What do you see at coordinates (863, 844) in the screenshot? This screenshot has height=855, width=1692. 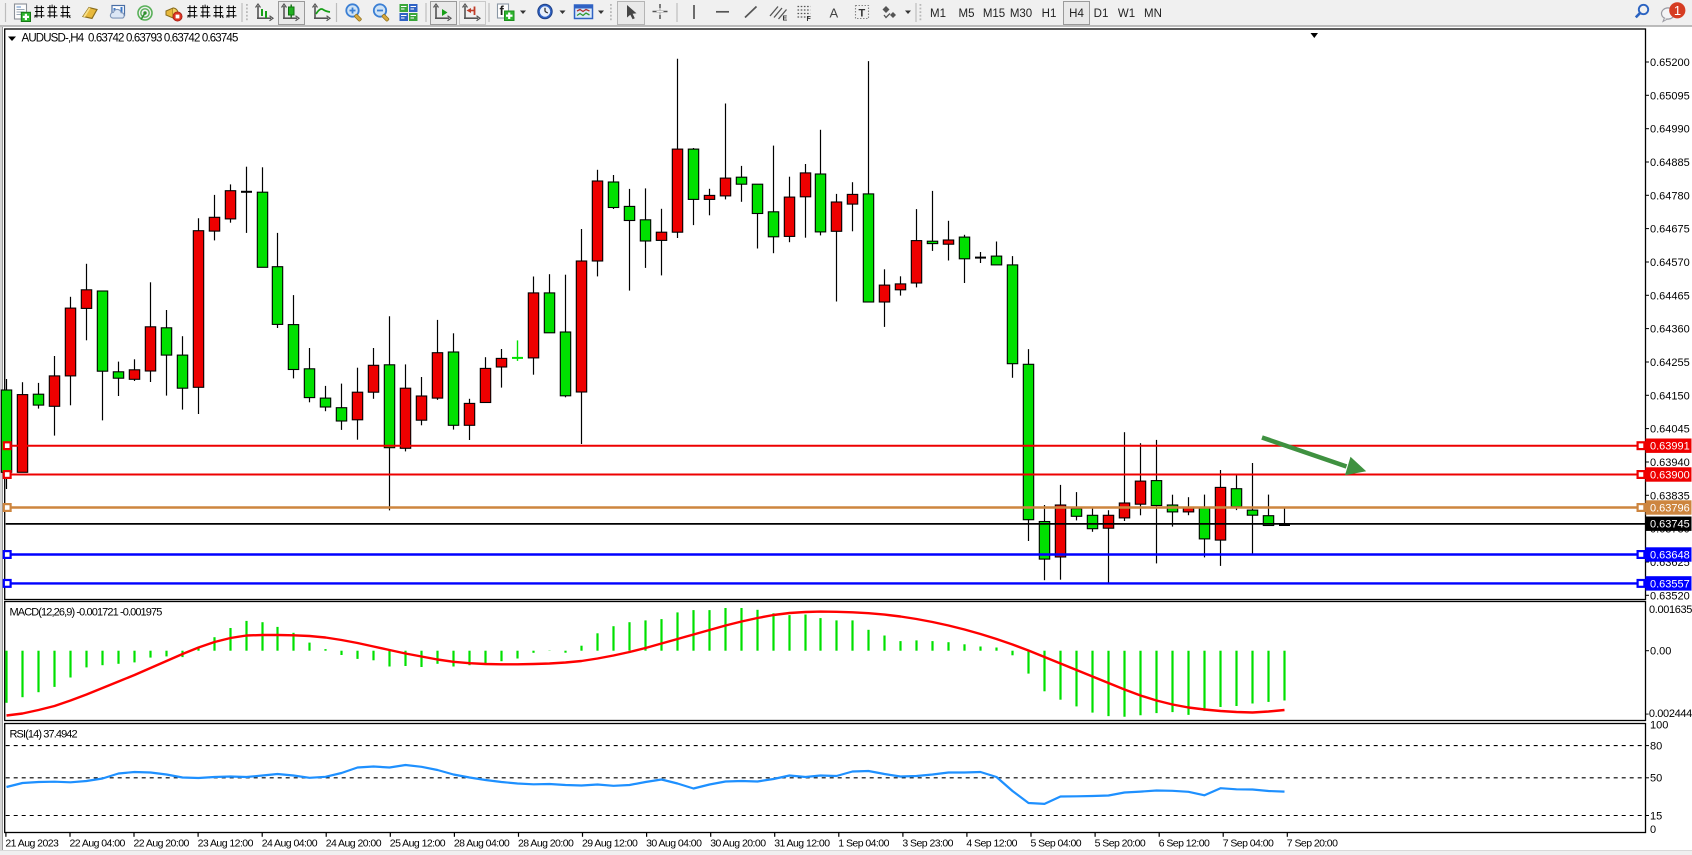 I see `svg-text: 1 Sep 04:00` at bounding box center [863, 844].